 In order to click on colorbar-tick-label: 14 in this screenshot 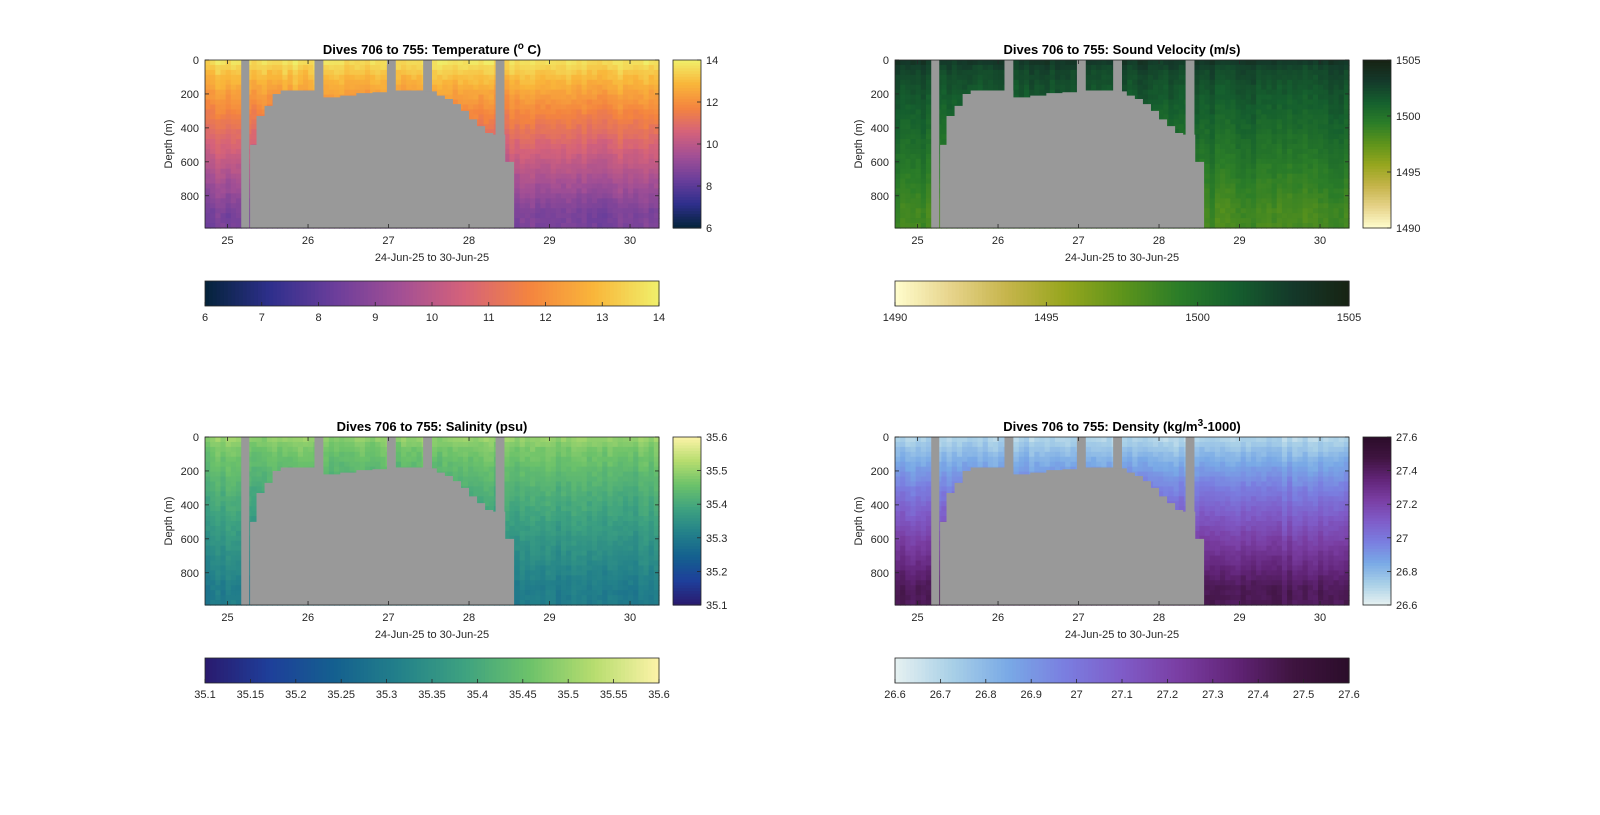, I will do `click(659, 318)`.